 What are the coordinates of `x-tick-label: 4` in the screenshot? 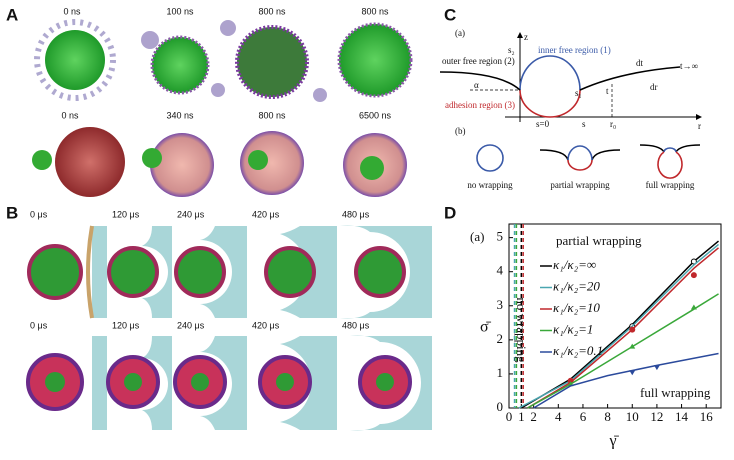 It's located at (558, 416).